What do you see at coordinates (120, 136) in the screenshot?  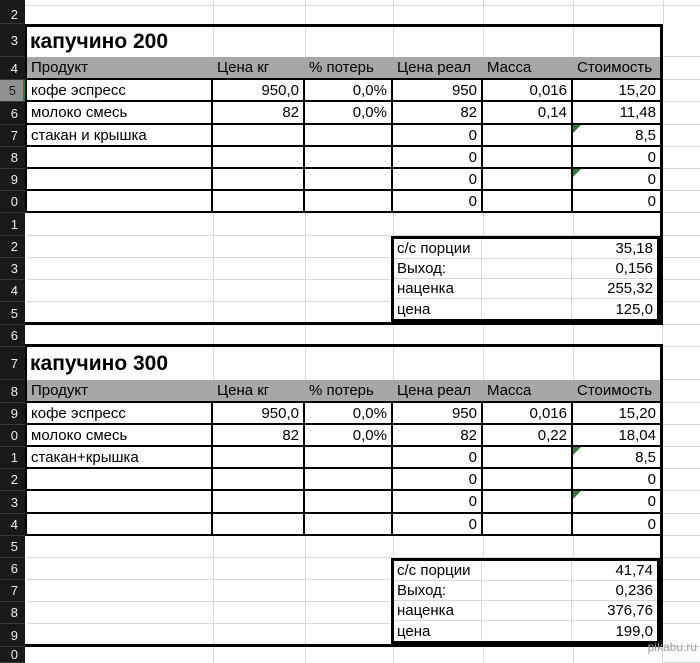 I see `cell-product: стакан и крышка` at bounding box center [120, 136].